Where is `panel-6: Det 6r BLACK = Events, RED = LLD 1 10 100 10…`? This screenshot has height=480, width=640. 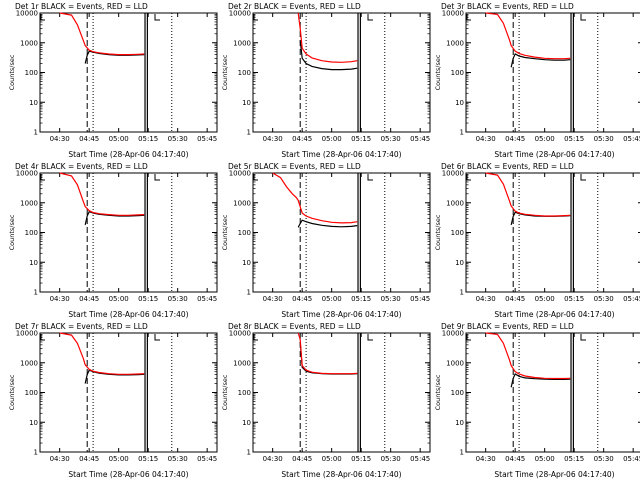
panel-6: Det 6r BLACK = Events, RED = LLD 1 10 100 10… is located at coordinates (537, 240).